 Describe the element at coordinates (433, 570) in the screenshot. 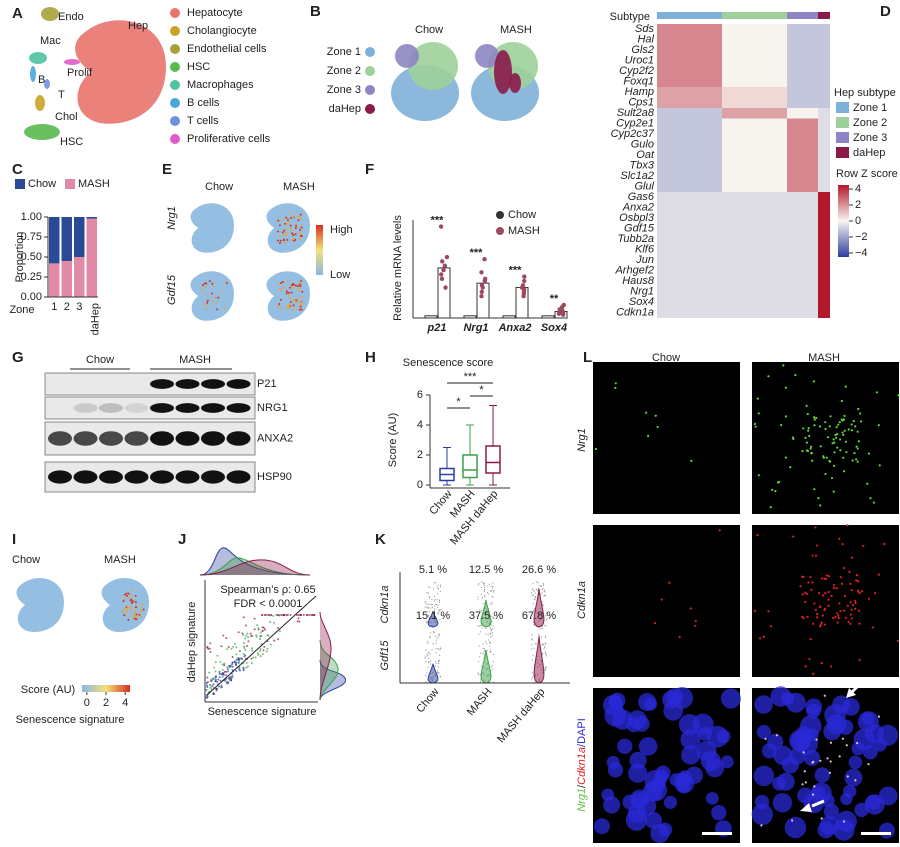

I see `percentage-label: 5.1 %` at that location.